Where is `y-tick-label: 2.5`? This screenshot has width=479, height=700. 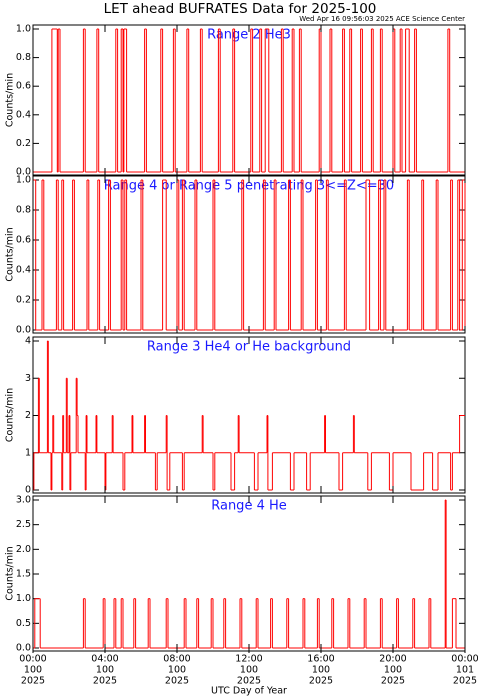
y-tick-label: 2.5 is located at coordinates (23, 524).